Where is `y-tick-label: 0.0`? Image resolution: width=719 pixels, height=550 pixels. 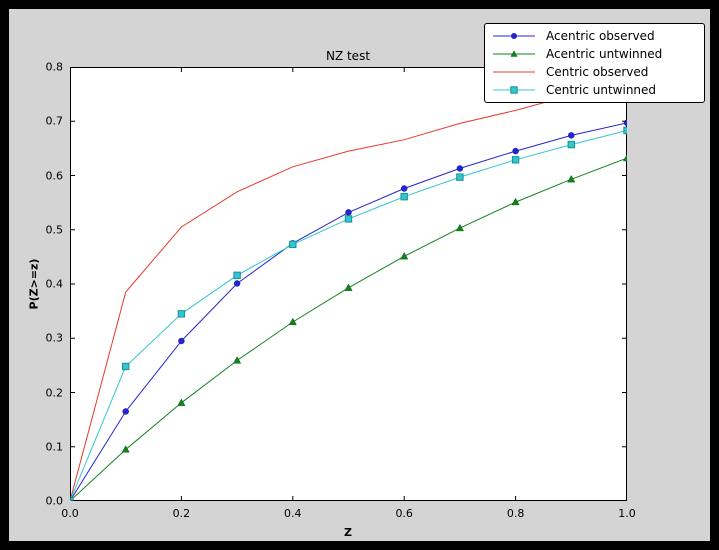
y-tick-label: 0.0 is located at coordinates (54, 501).